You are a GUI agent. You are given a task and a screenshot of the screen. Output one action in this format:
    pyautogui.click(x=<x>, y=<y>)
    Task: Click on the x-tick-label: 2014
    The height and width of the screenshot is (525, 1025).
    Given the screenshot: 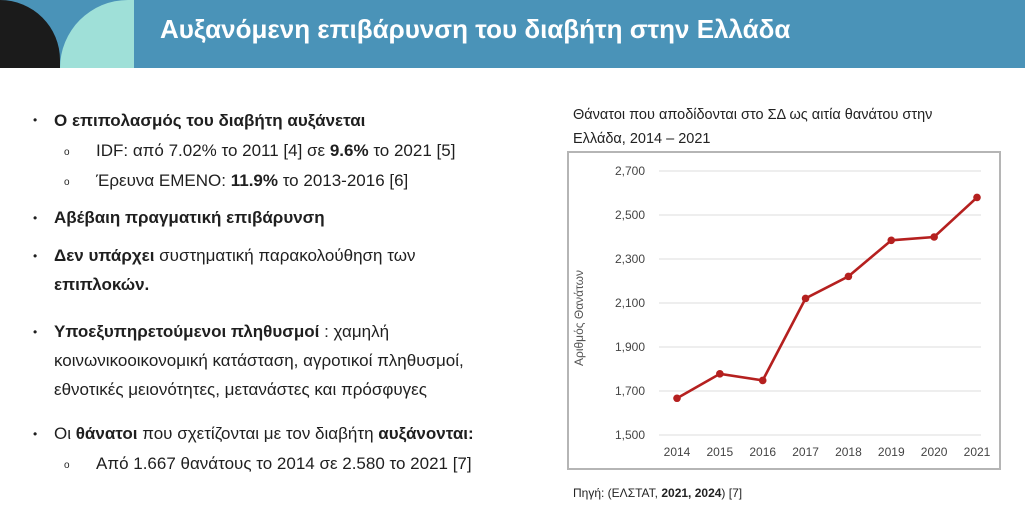 What is the action you would take?
    pyautogui.click(x=677, y=452)
    